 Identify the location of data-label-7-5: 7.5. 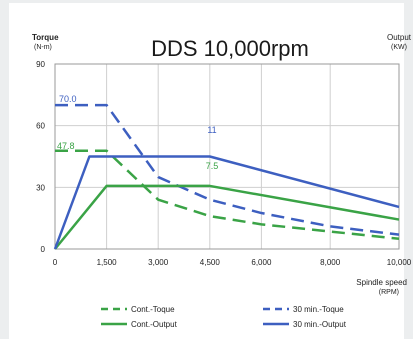
(212, 166).